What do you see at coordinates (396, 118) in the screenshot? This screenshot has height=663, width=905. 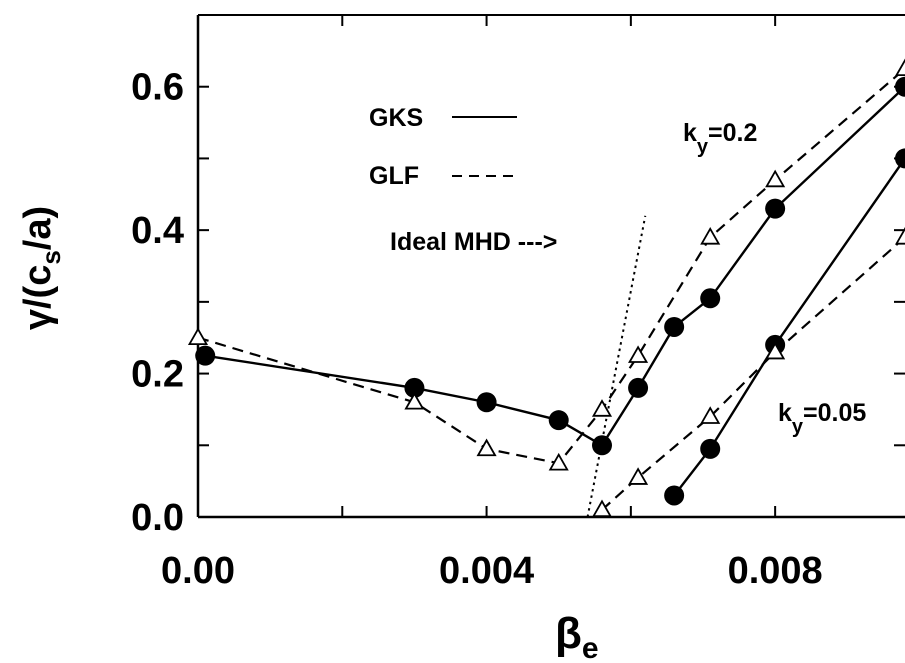 I see `legend-label-gks: GKS` at bounding box center [396, 118].